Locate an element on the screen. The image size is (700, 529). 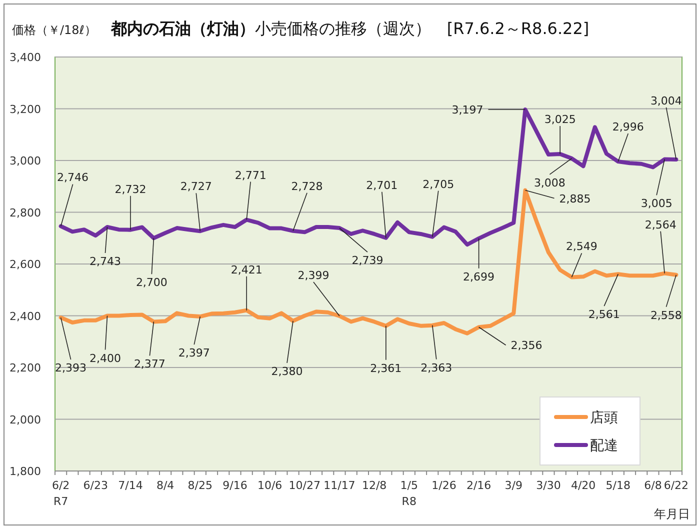
y-tick-label: 1,800 is located at coordinates (25, 471).